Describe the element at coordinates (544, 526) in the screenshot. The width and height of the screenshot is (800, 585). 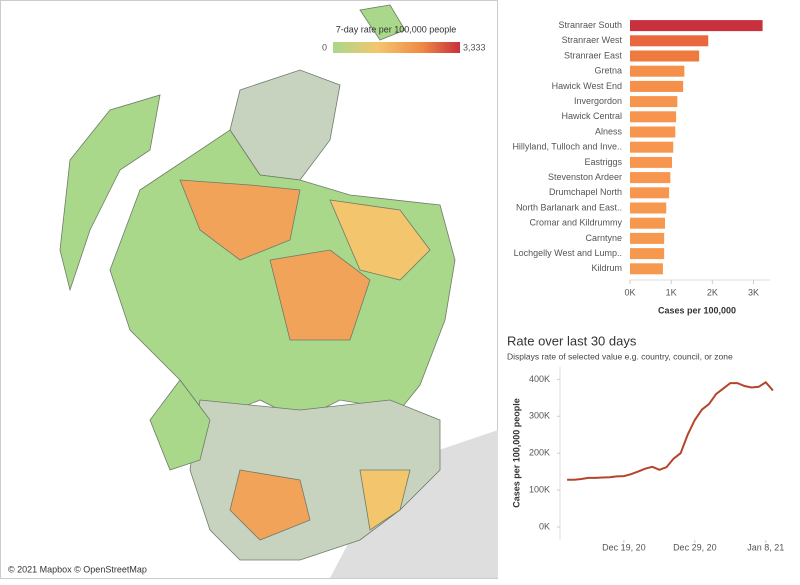
I see `y-tick-label: 0K` at that location.